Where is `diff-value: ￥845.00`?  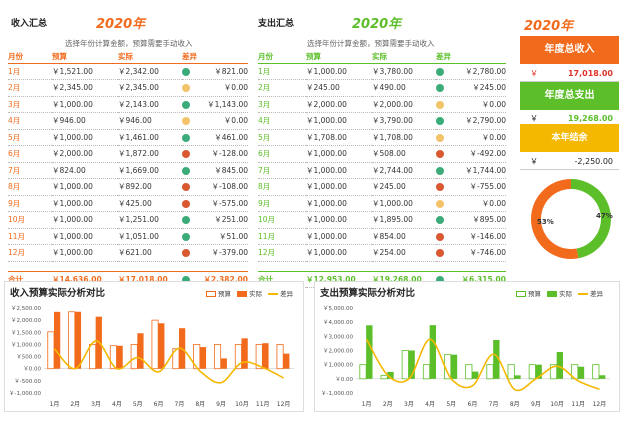
diff-value: ￥845.00 is located at coordinates (231, 170).